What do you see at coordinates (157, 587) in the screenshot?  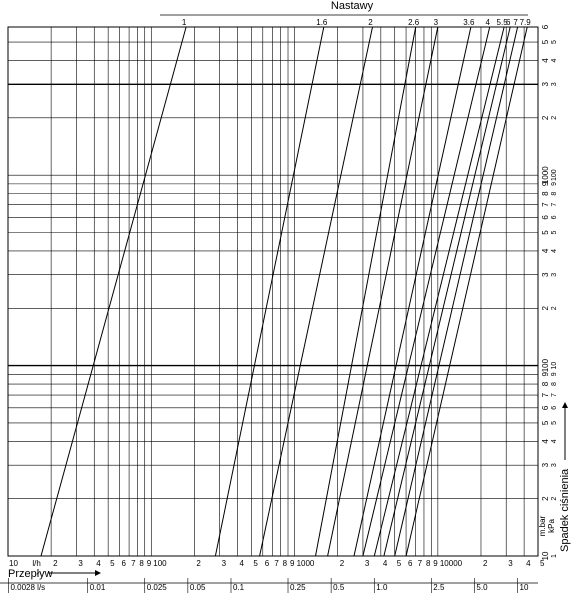 I see `x-secondary-tick-label: 0.025` at bounding box center [157, 587].